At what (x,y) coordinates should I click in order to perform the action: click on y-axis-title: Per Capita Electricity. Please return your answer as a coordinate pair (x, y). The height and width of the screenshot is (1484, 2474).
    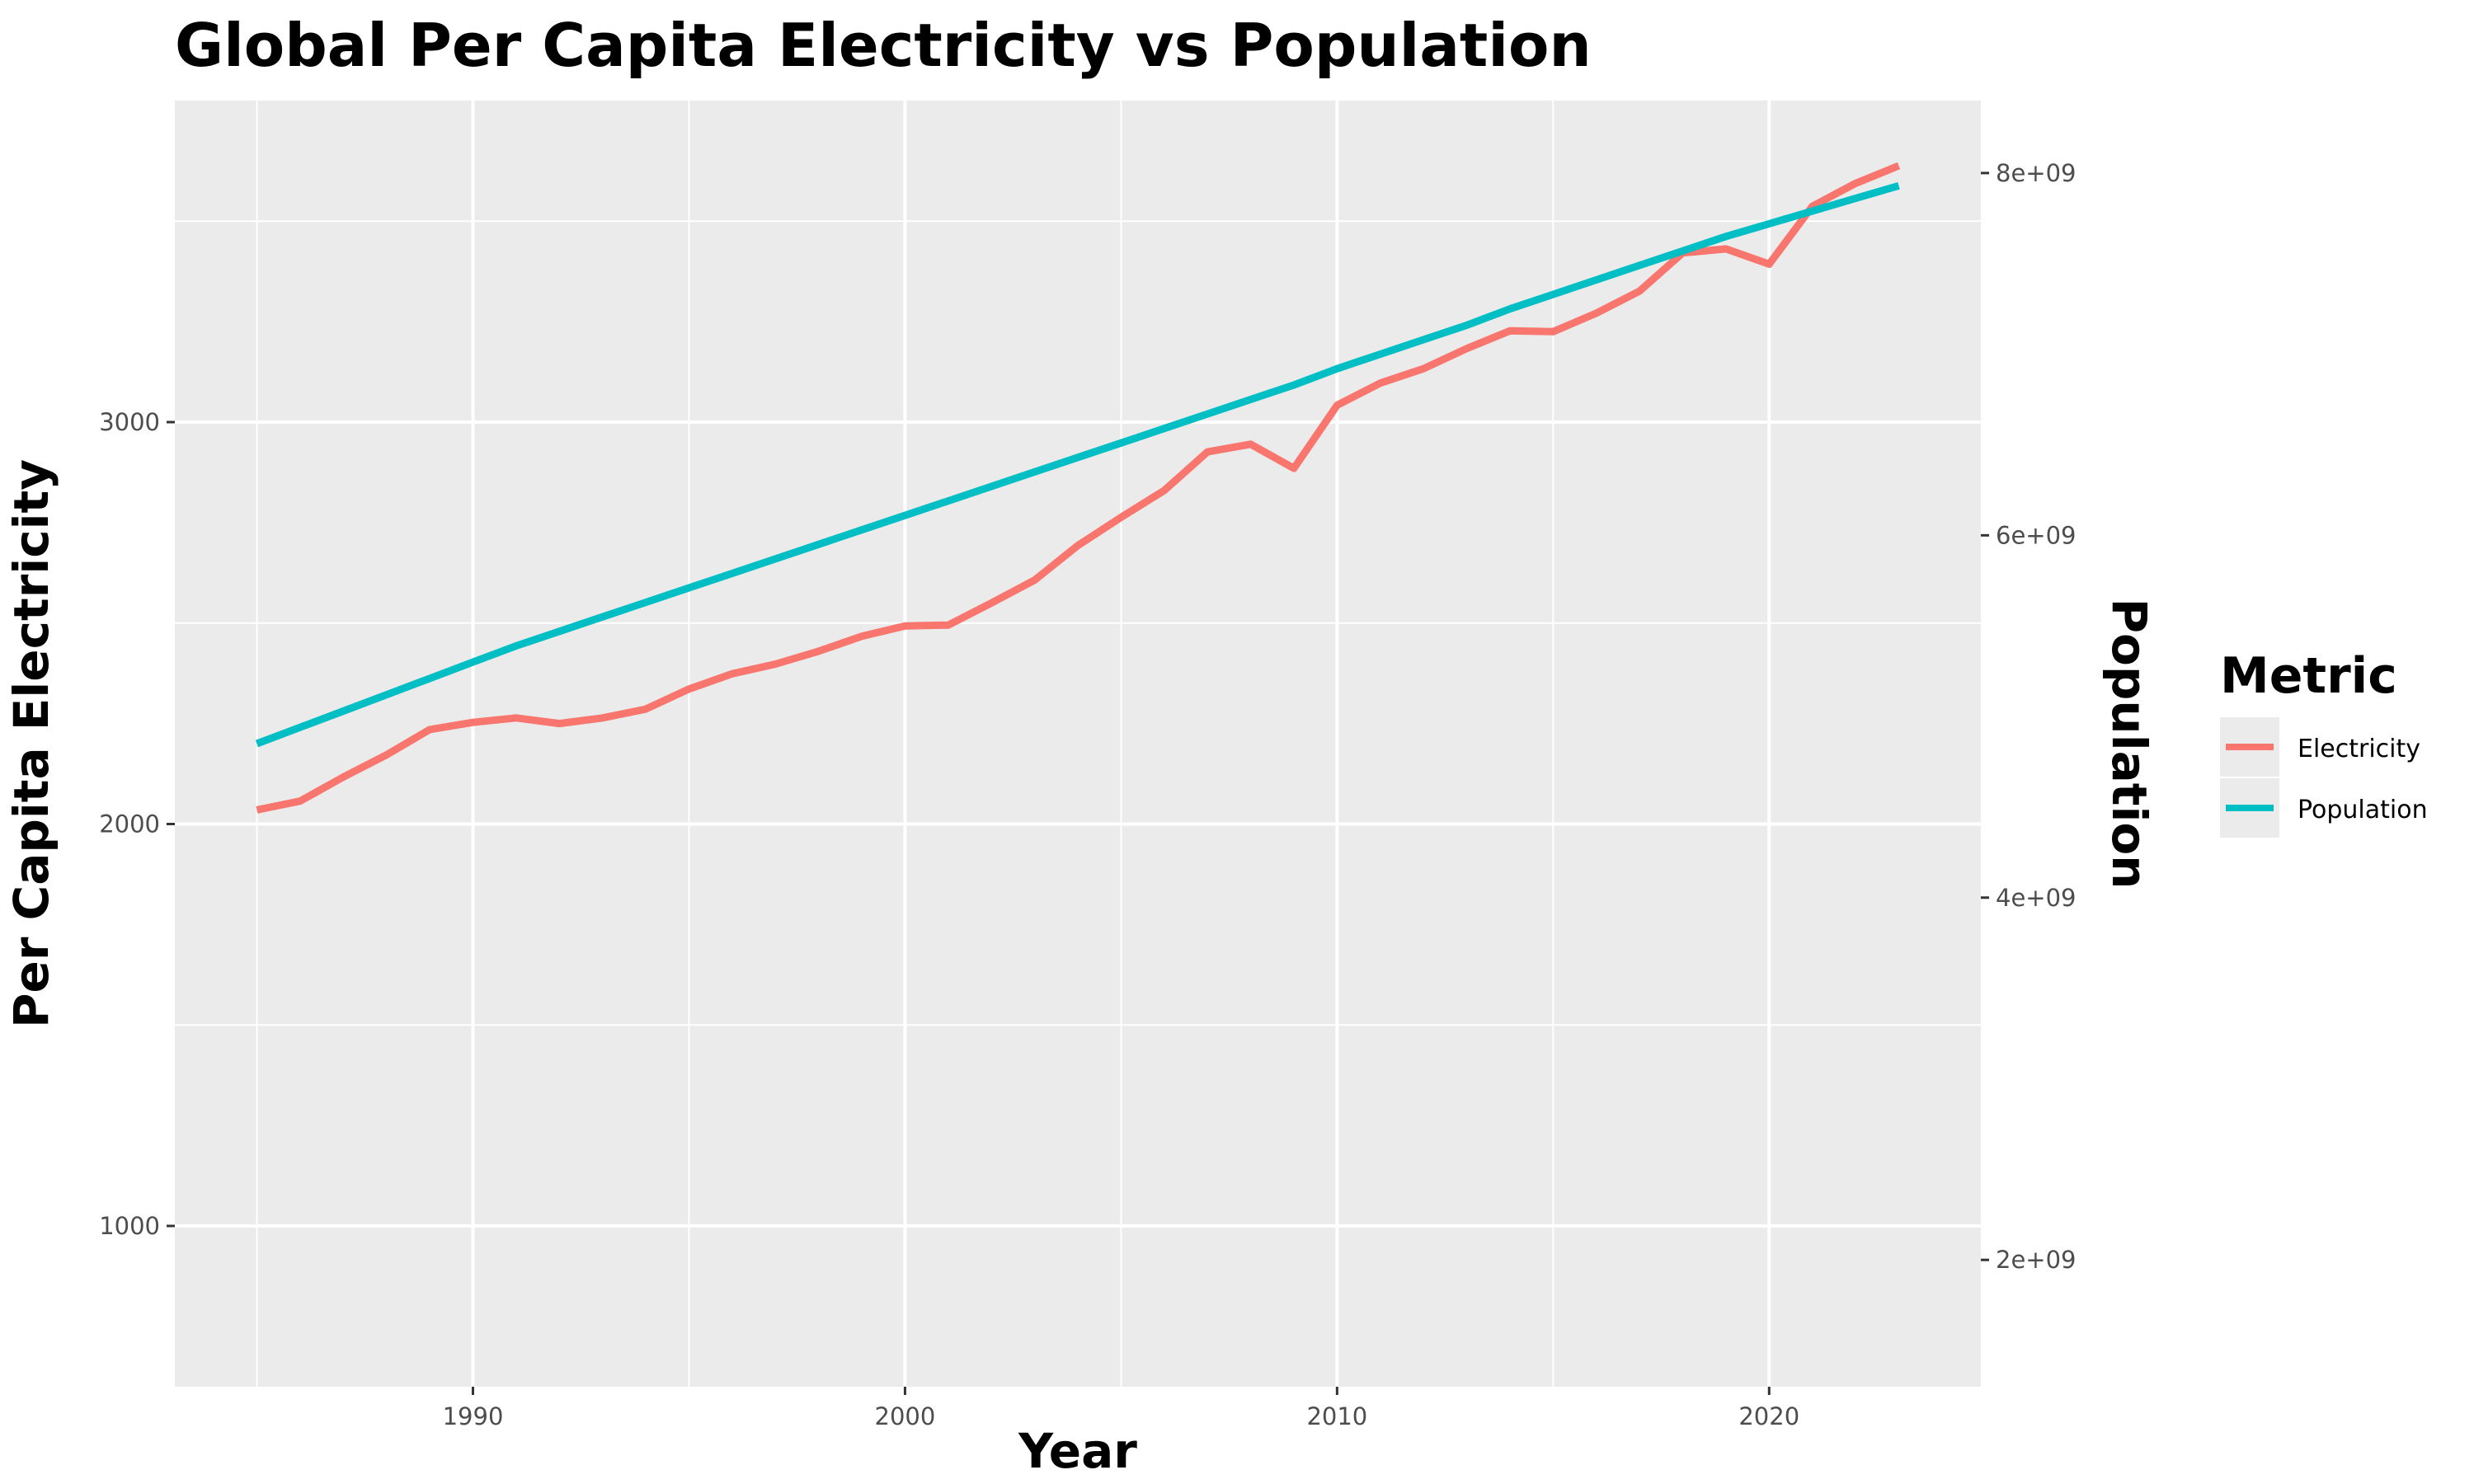
    Looking at the image, I should click on (31, 743).